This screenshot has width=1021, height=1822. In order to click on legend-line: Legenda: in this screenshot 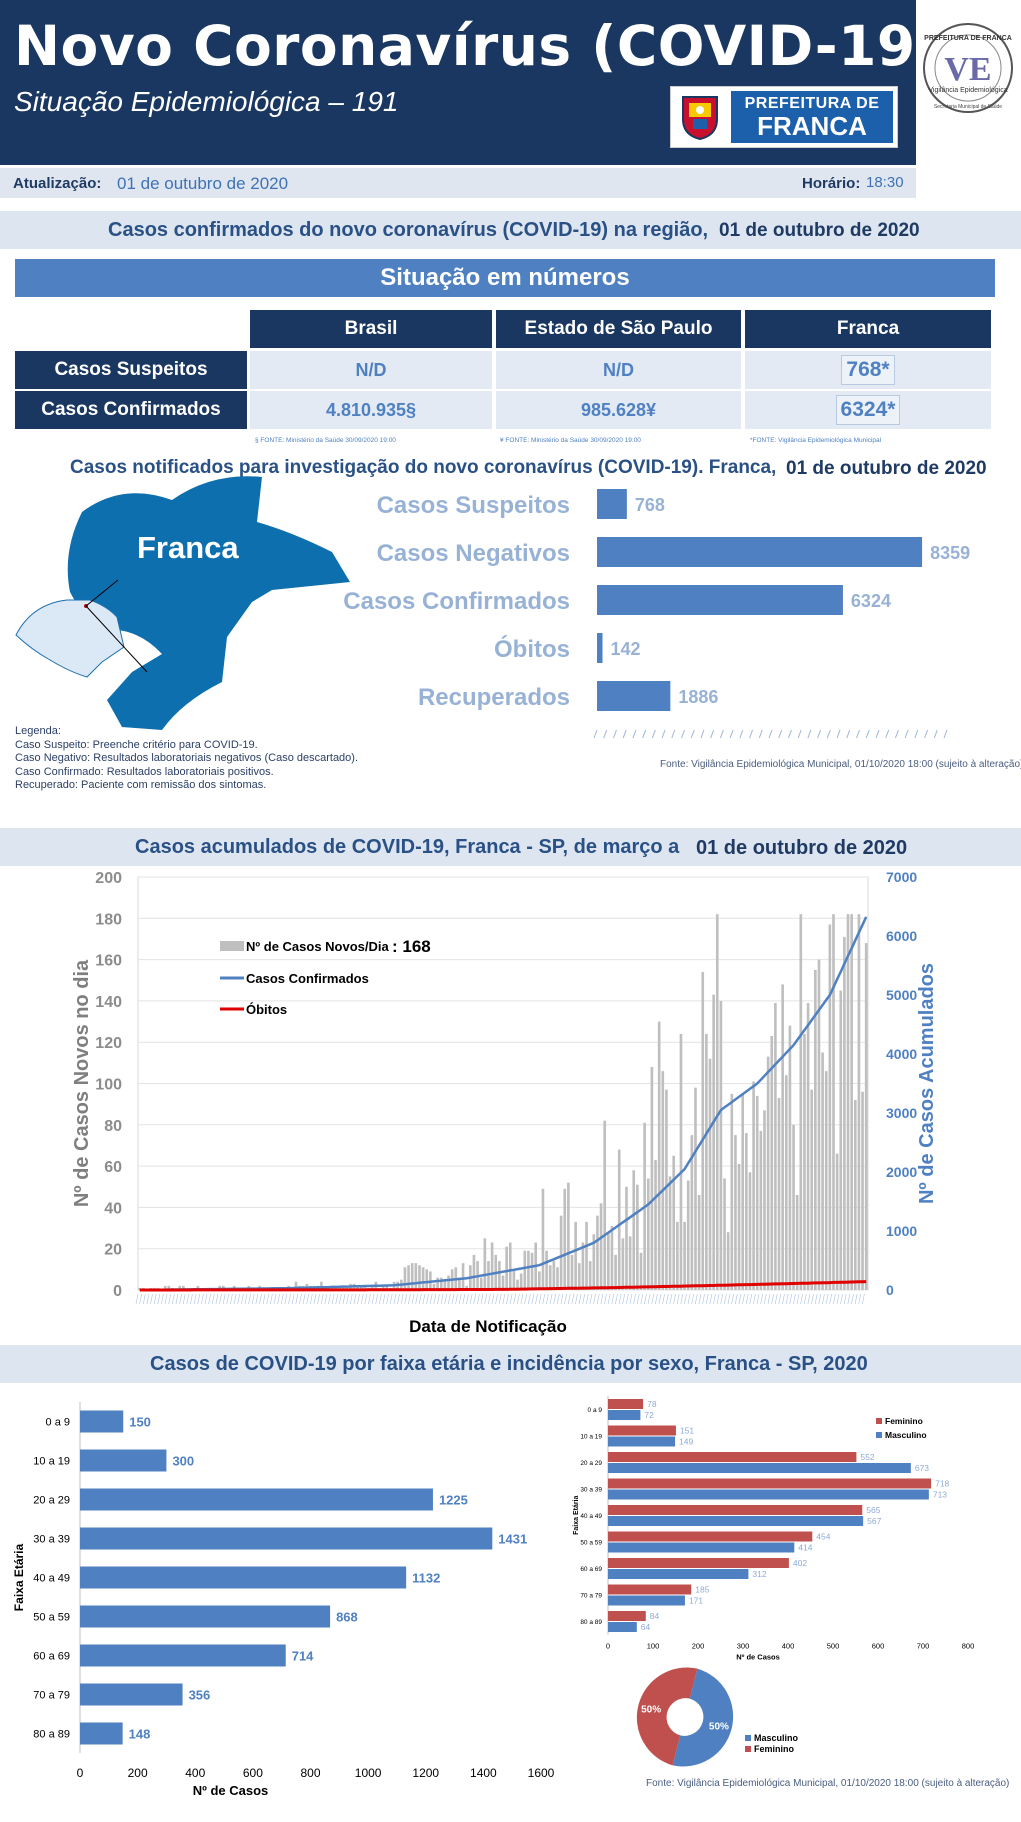, I will do `click(38, 731)`.